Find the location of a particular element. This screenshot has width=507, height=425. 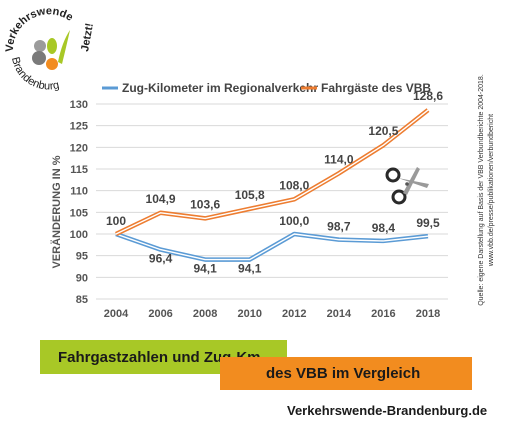

scissors-icon is located at coordinates (407, 186).